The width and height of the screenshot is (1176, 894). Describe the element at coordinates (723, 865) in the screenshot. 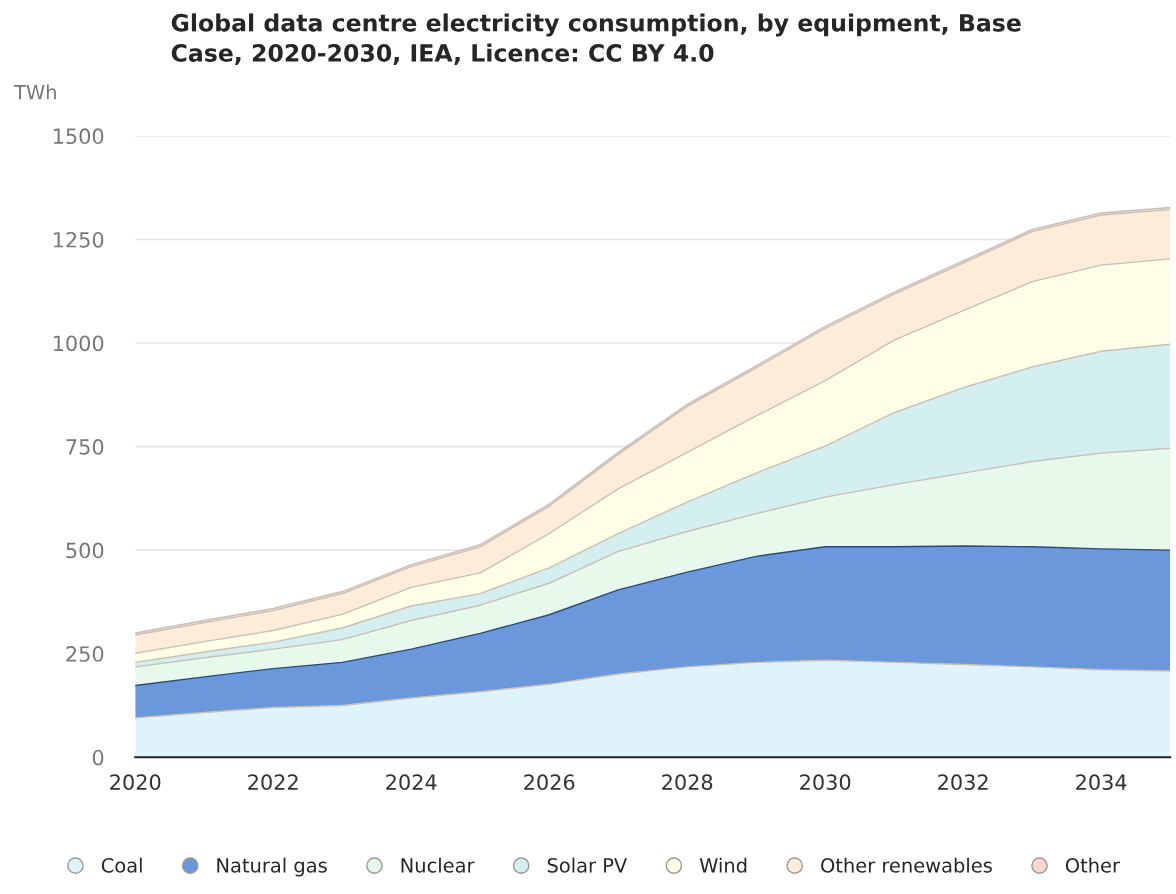

I see `legend-label: Wind` at that location.